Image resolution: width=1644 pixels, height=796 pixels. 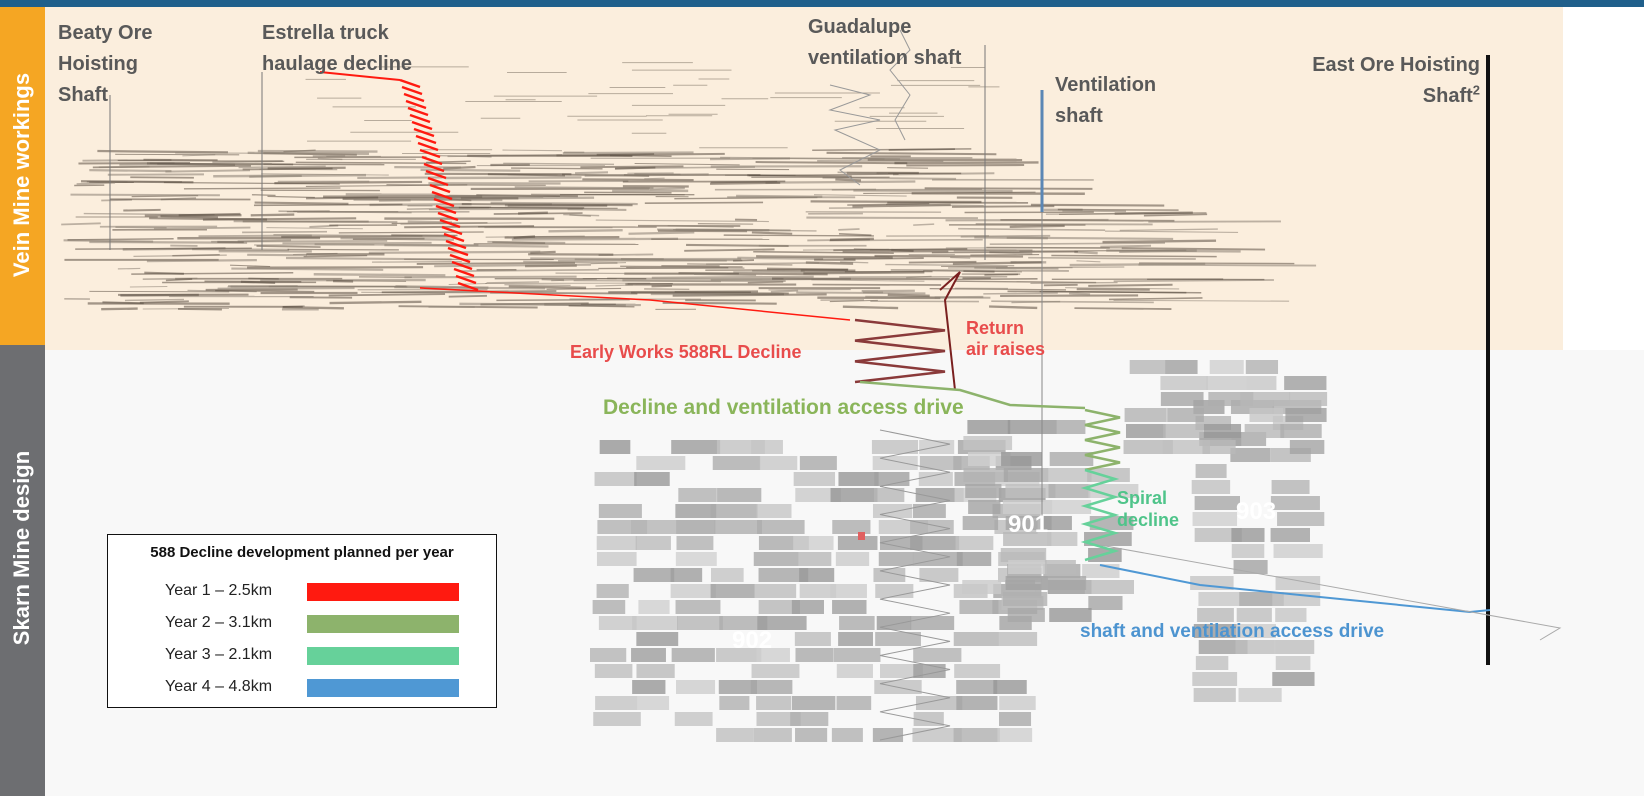 What do you see at coordinates (1256, 511) in the screenshot?
I see `zone-label: 903` at bounding box center [1256, 511].